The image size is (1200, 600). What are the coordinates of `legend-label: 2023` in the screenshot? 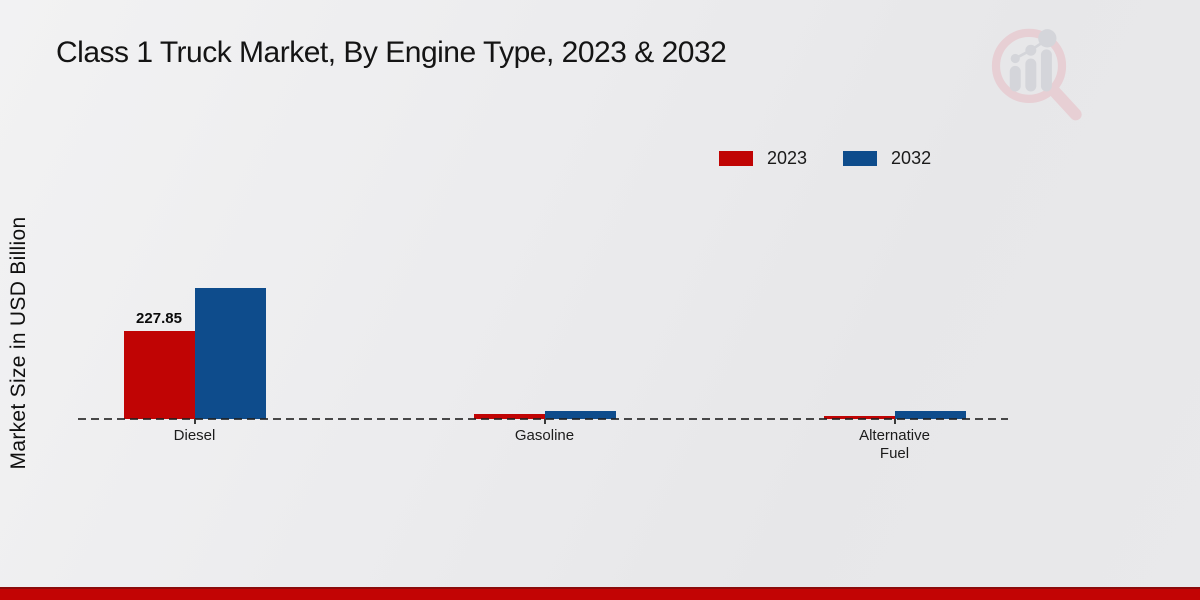 It's located at (787, 158).